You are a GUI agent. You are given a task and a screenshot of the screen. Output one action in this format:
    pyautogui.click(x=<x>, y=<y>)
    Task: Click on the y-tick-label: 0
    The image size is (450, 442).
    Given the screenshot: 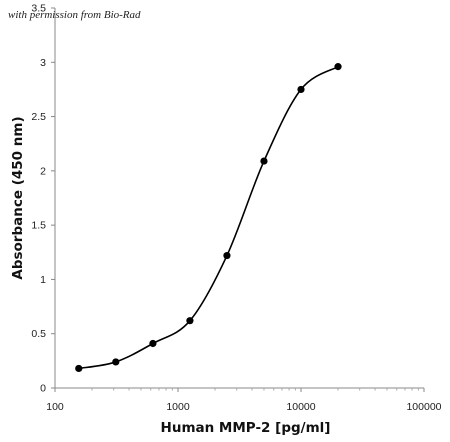 What is the action you would take?
    pyautogui.click(x=43, y=389)
    